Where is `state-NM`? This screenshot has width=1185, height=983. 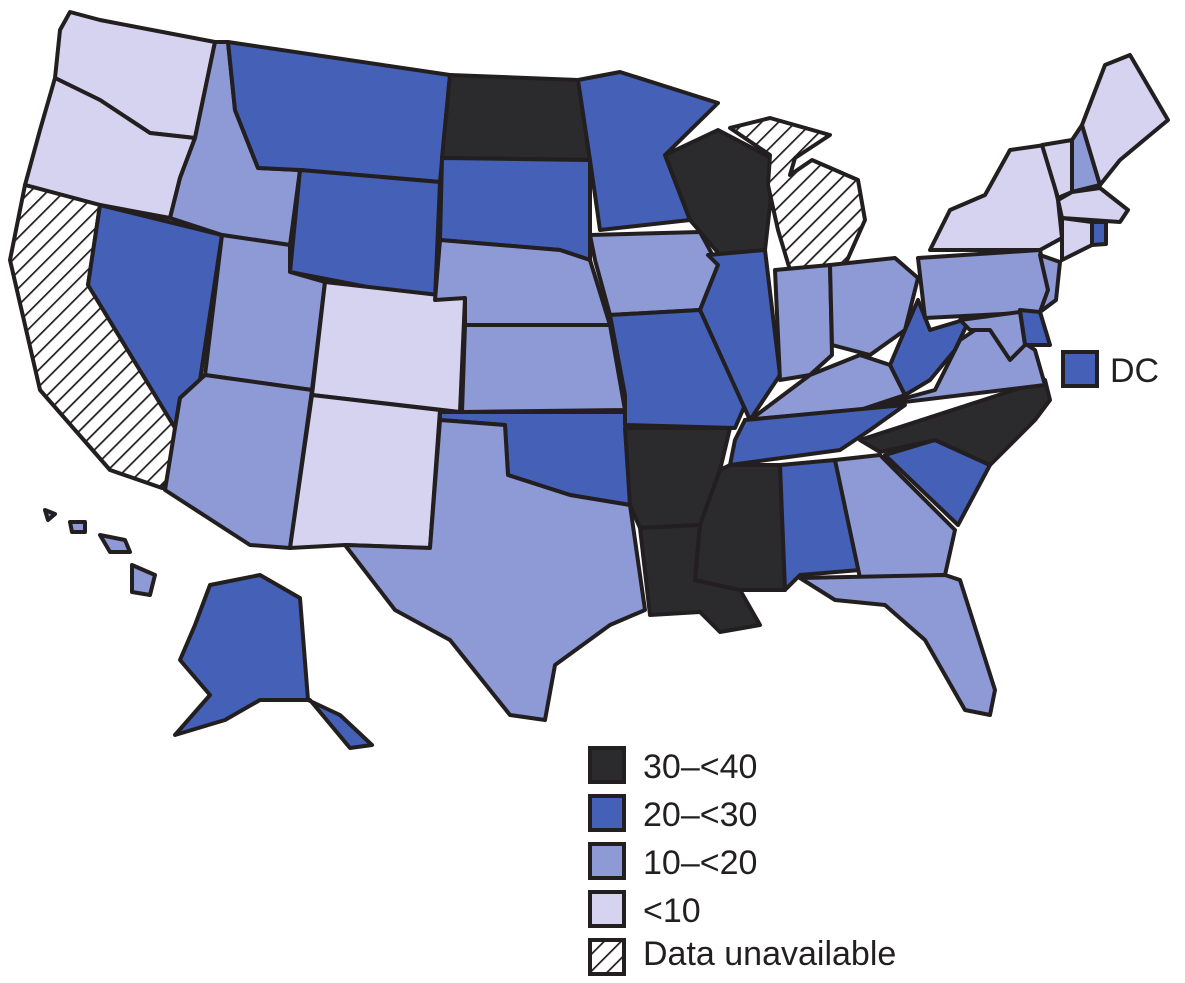
state-NM is located at coordinates (365, 471).